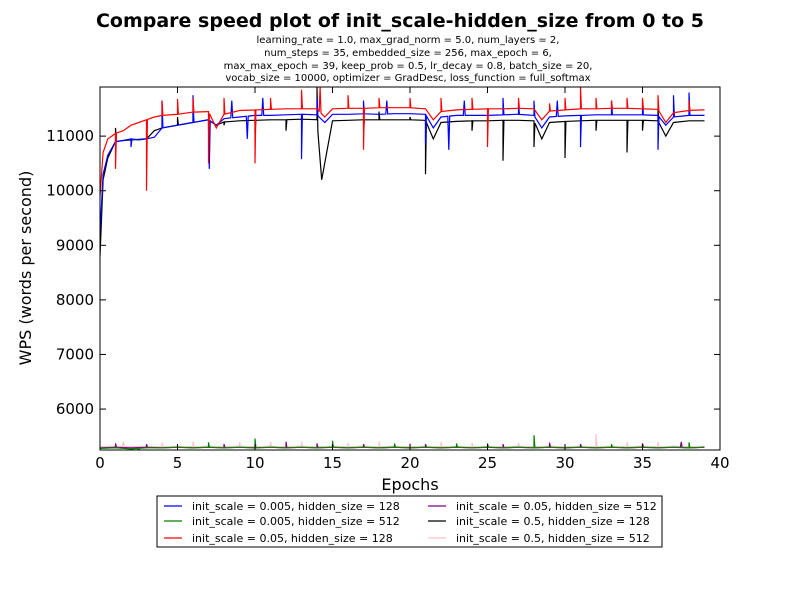  Describe the element at coordinates (75, 245) in the screenshot. I see `y-tick-label: 9000` at that location.